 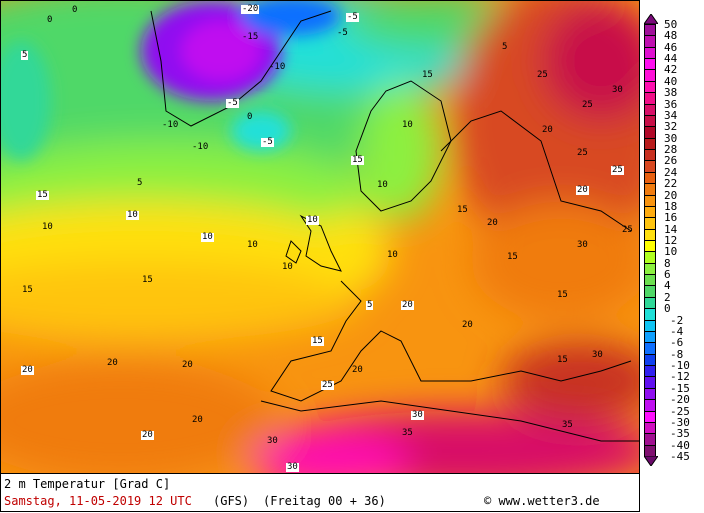 What do you see at coordinates (671, 195) in the screenshot?
I see `legend-tick-label: 20` at bounding box center [671, 195].